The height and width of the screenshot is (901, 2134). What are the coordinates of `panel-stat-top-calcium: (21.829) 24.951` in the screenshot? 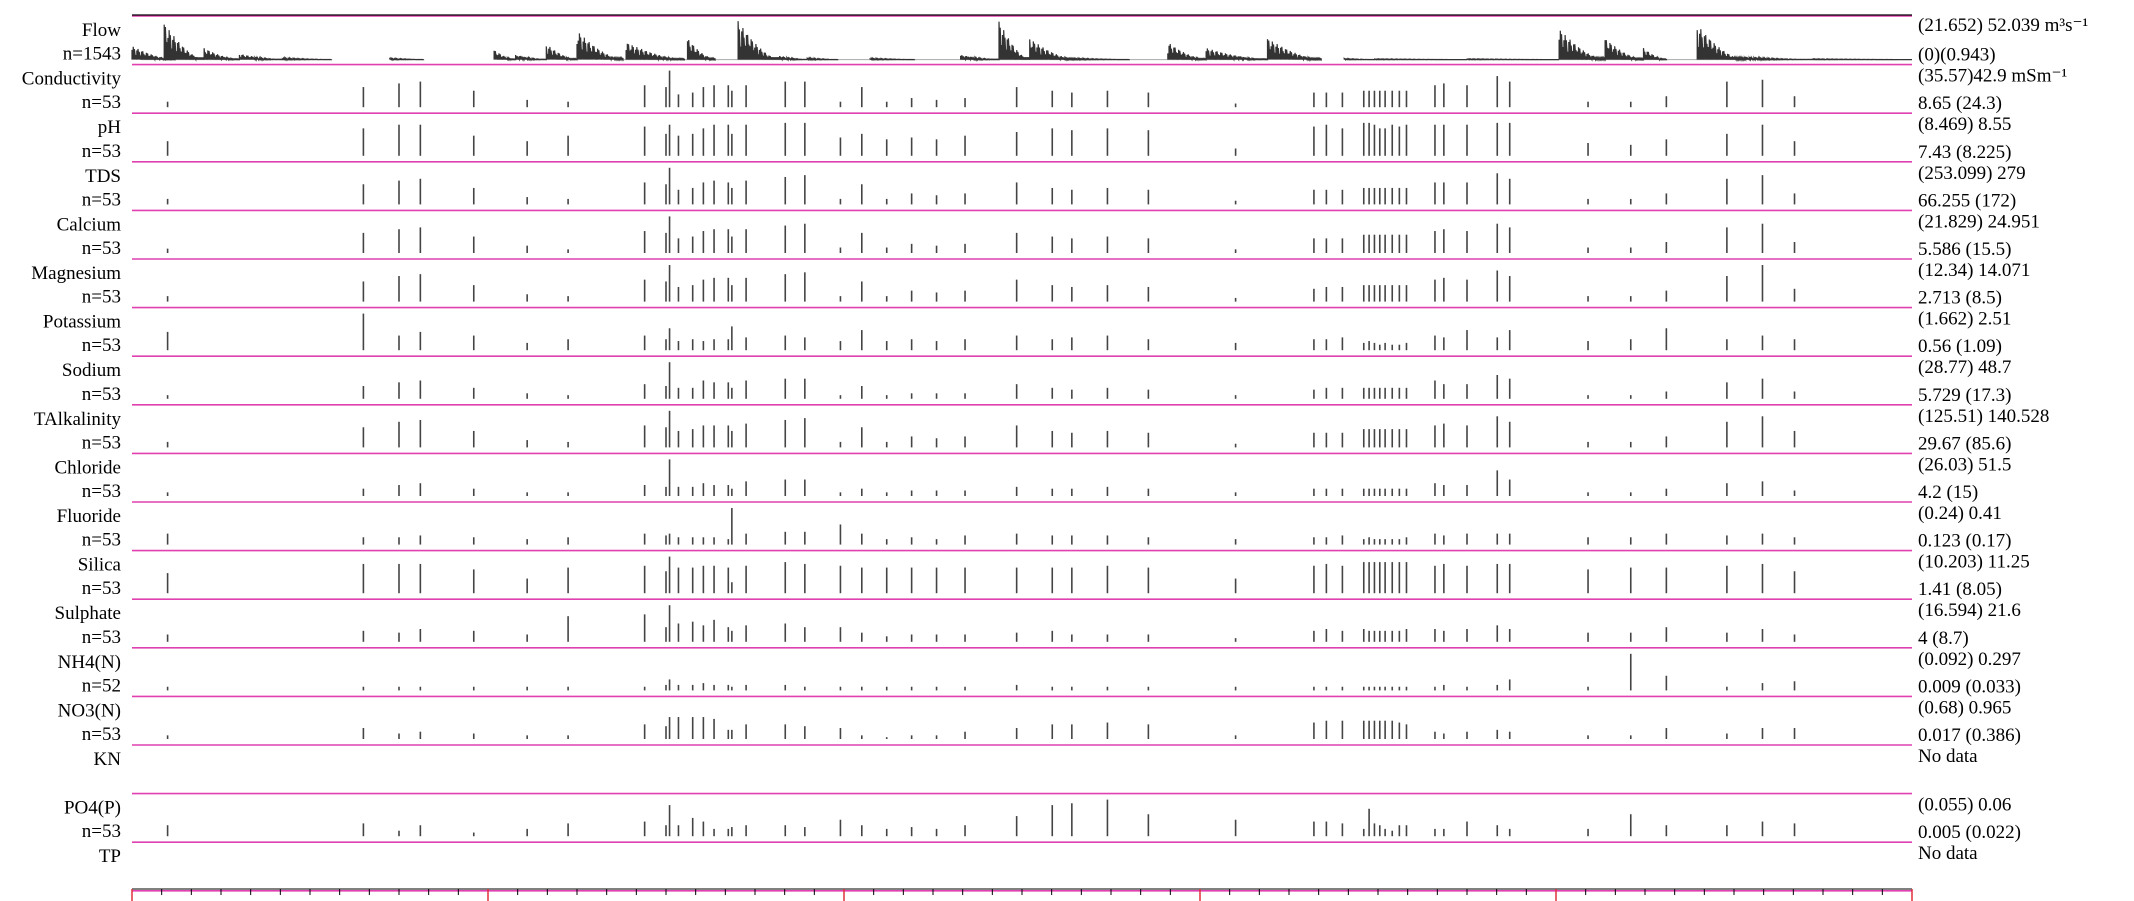 It's located at (1979, 221).